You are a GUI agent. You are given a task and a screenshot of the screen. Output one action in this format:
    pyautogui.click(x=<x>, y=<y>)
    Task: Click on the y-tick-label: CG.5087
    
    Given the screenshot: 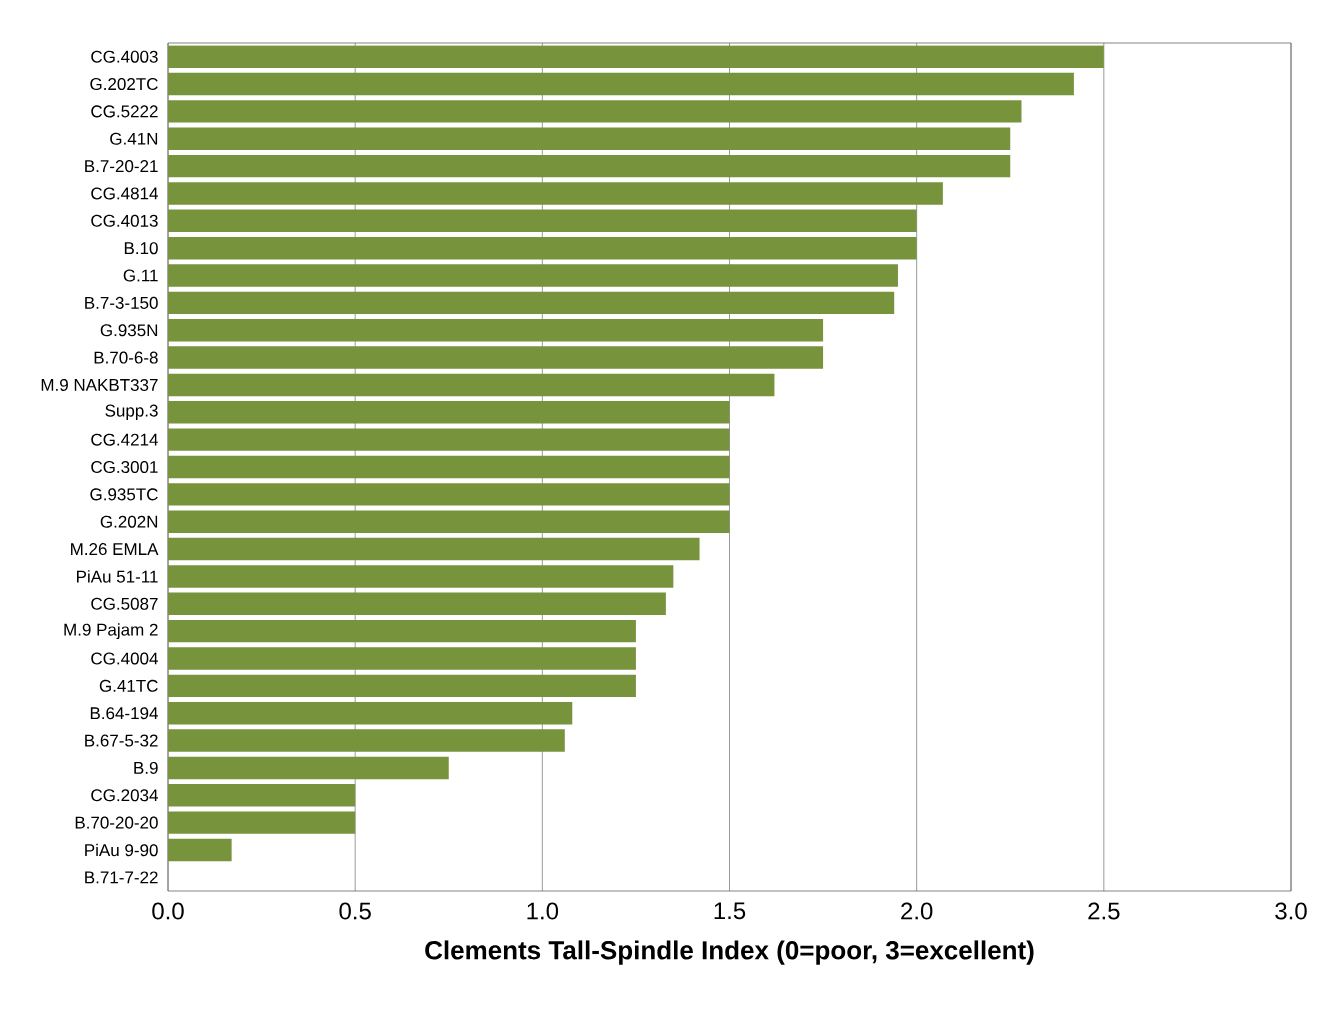 What is the action you would take?
    pyautogui.click(x=124, y=603)
    